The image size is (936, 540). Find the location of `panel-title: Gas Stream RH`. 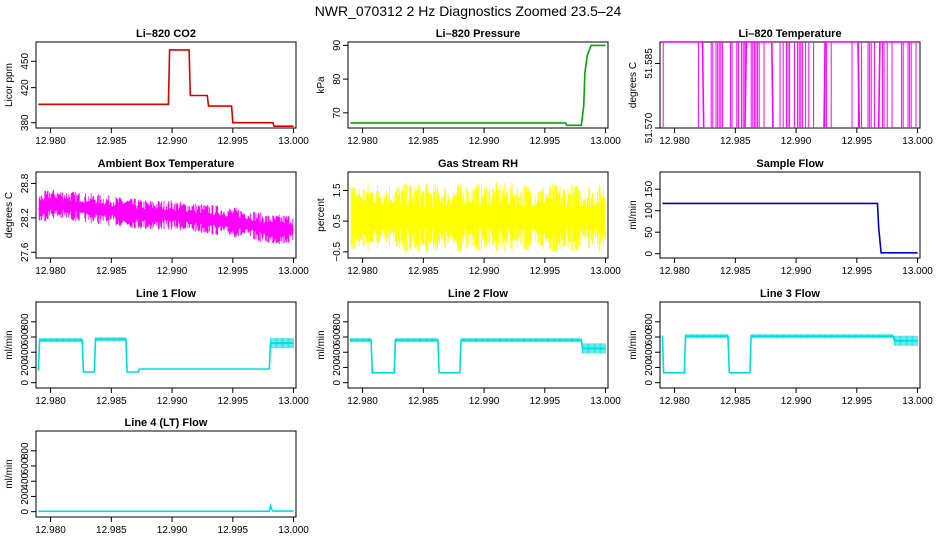

panel-title: Gas Stream RH is located at coordinates (478, 164).